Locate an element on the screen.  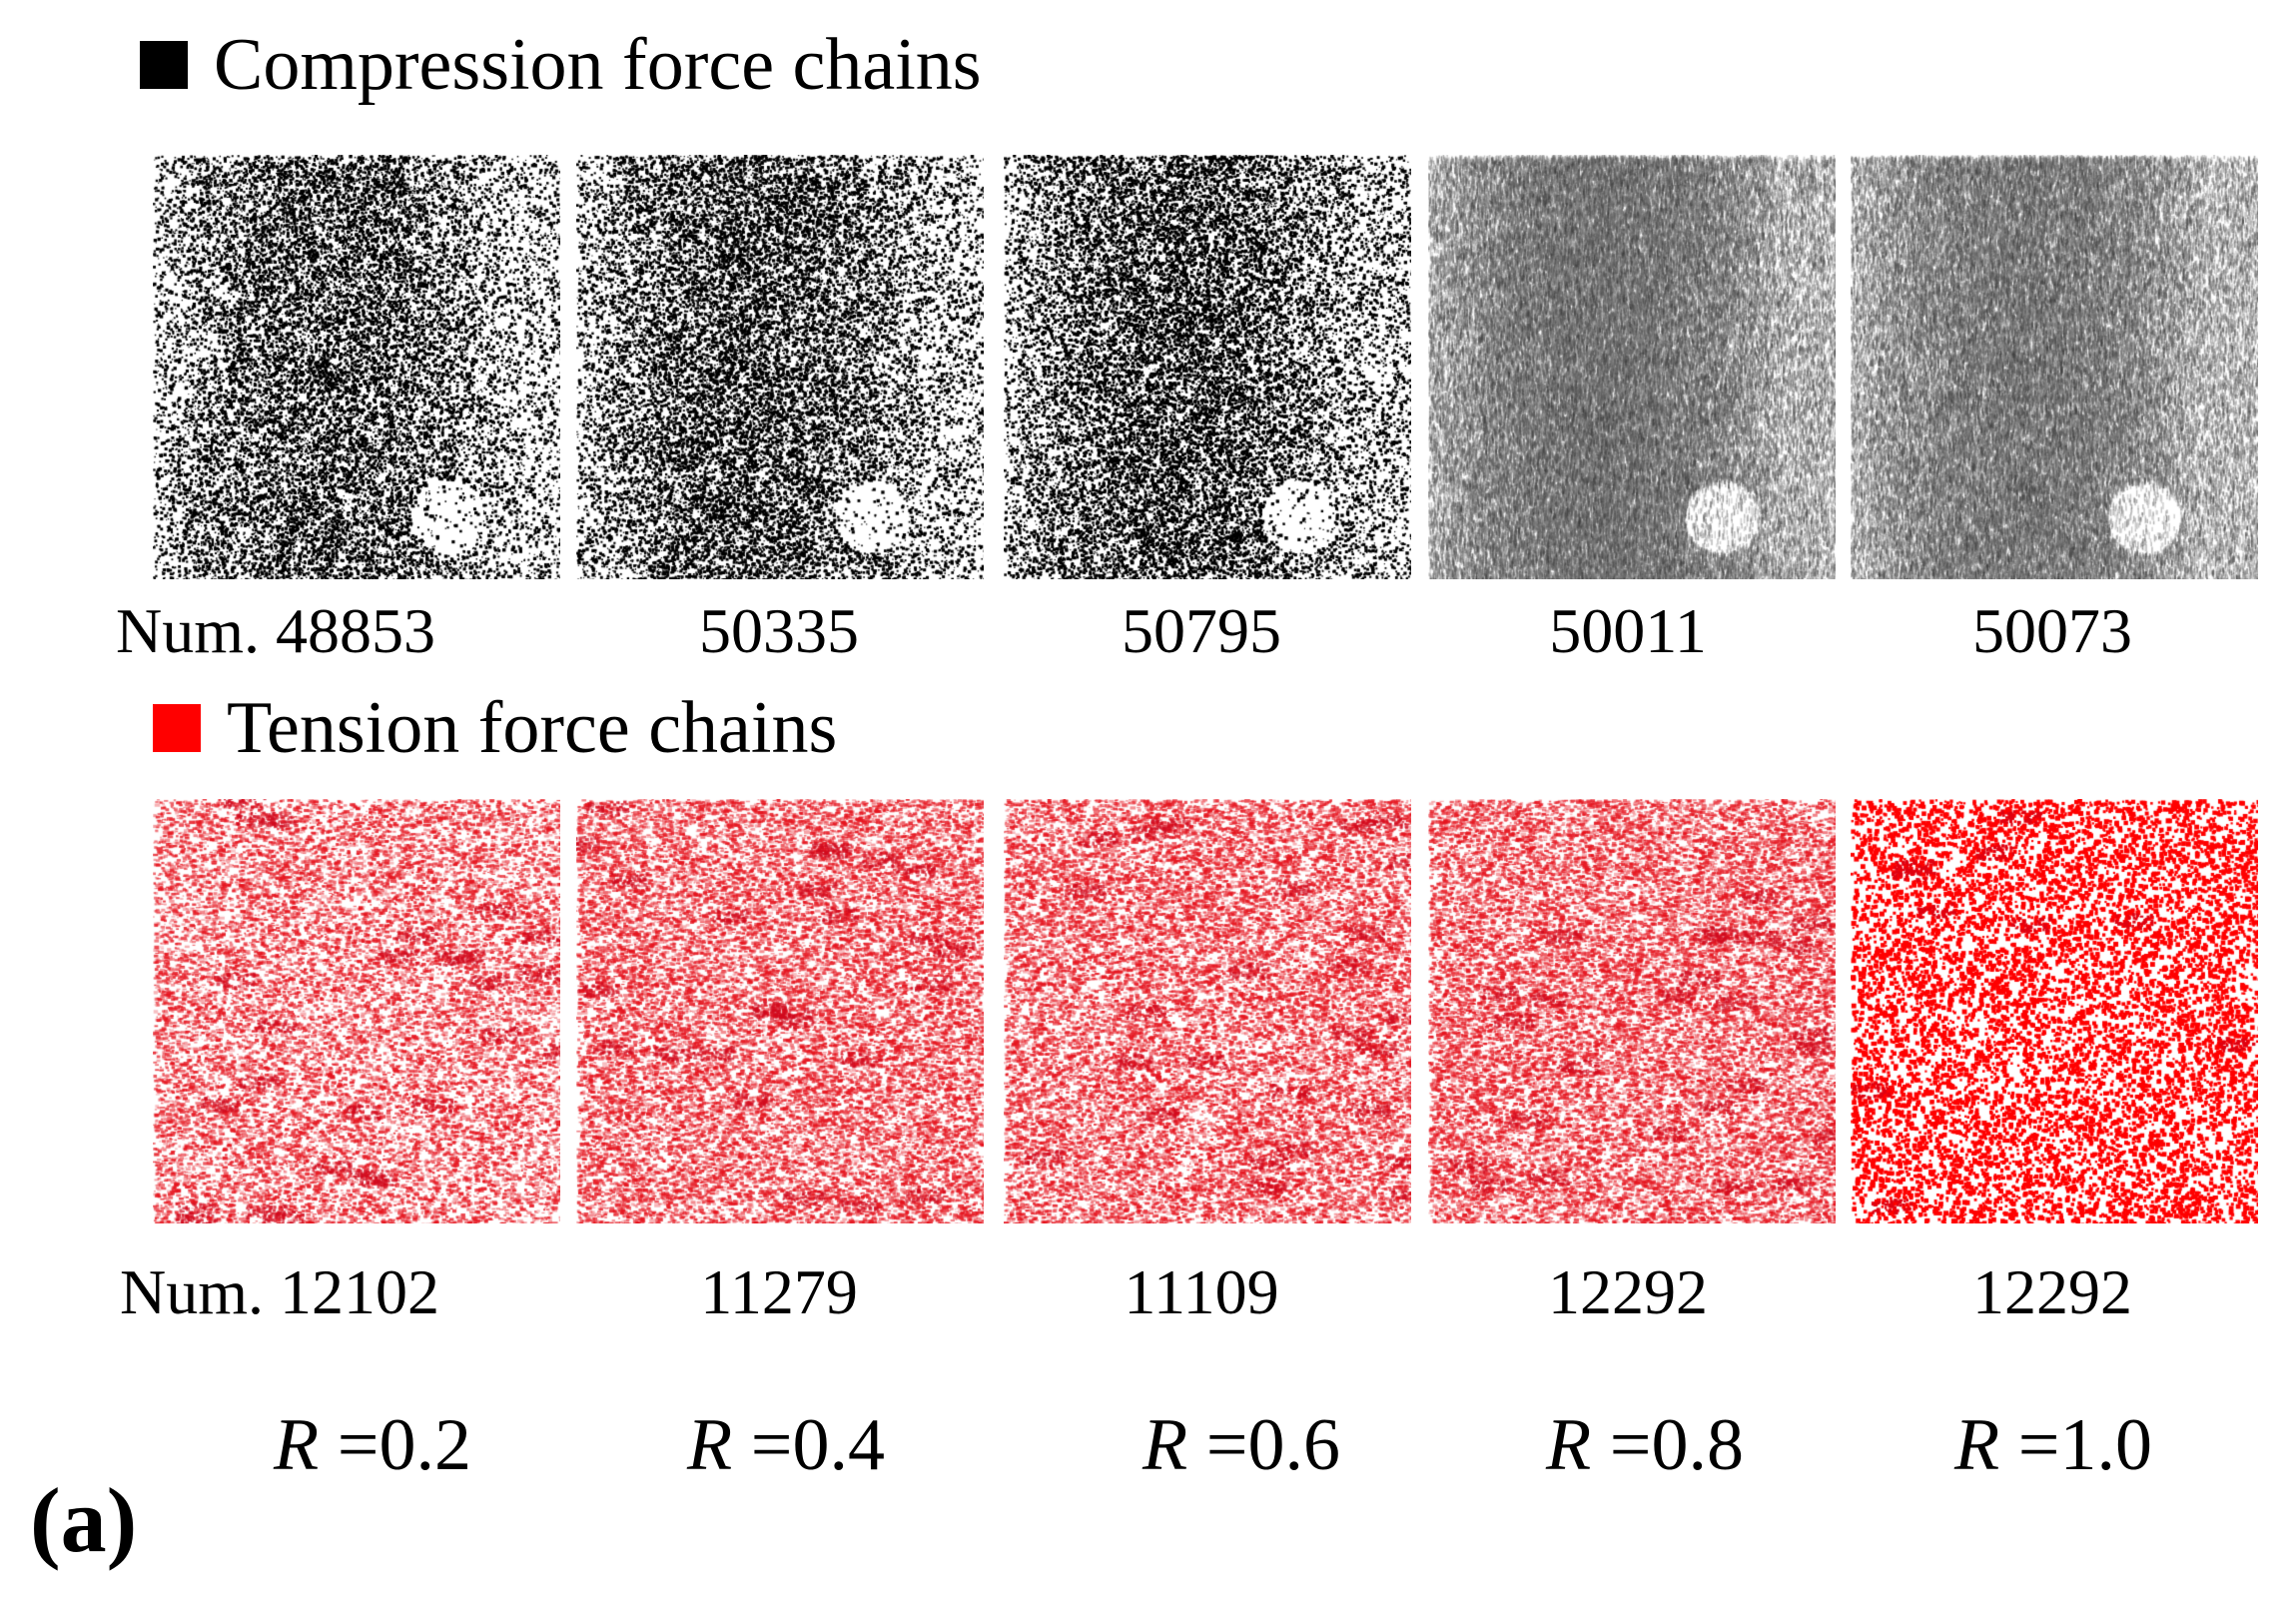
legend-compression-label: Compression force chains is located at coordinates (598, 65).